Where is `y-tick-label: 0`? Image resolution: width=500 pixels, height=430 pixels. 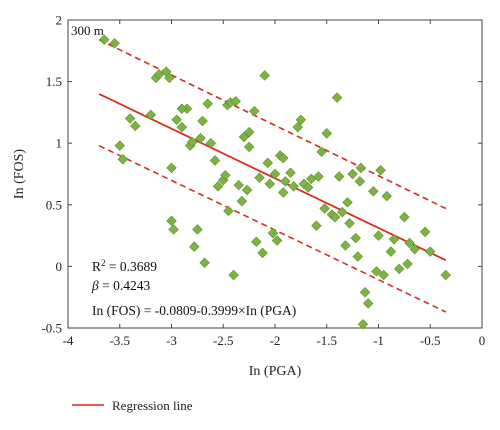
y-tick-label: 0 is located at coordinates (59, 266).